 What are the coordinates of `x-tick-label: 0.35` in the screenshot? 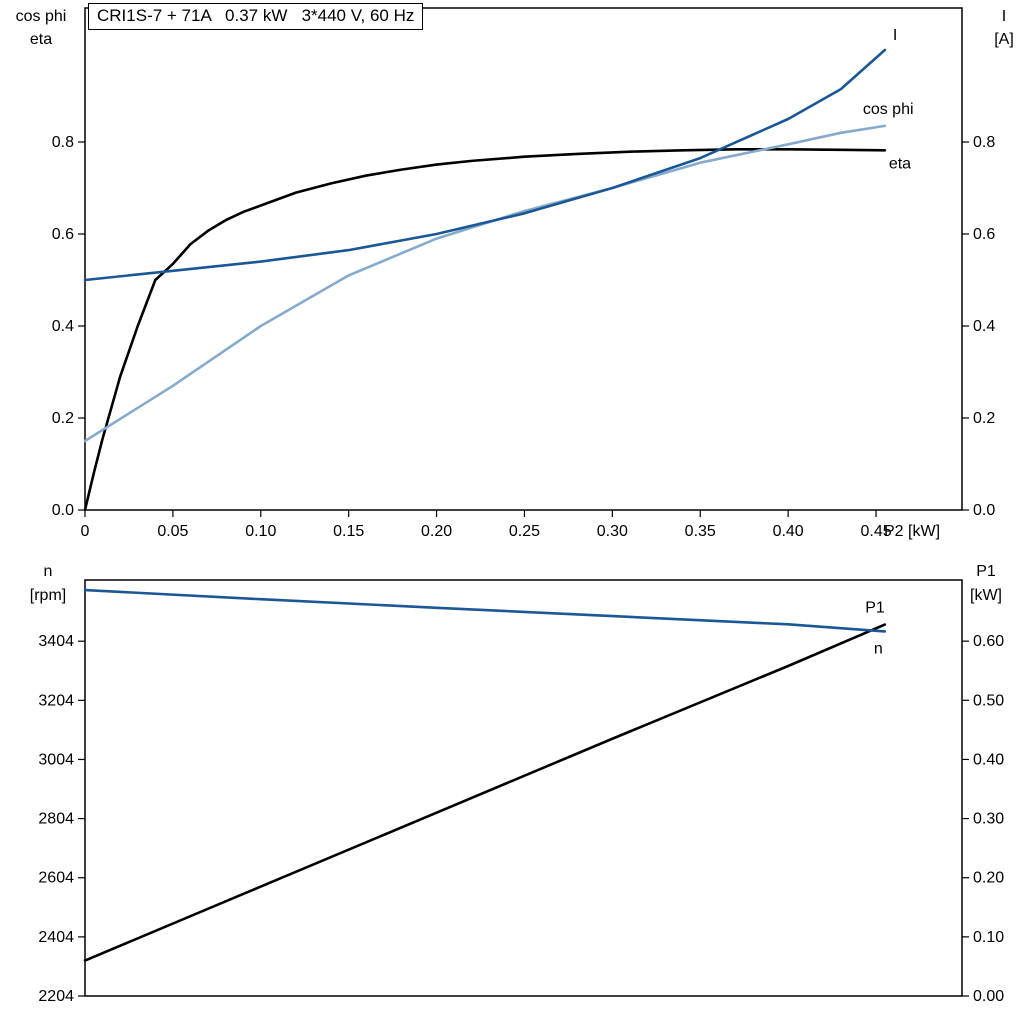 It's located at (700, 531).